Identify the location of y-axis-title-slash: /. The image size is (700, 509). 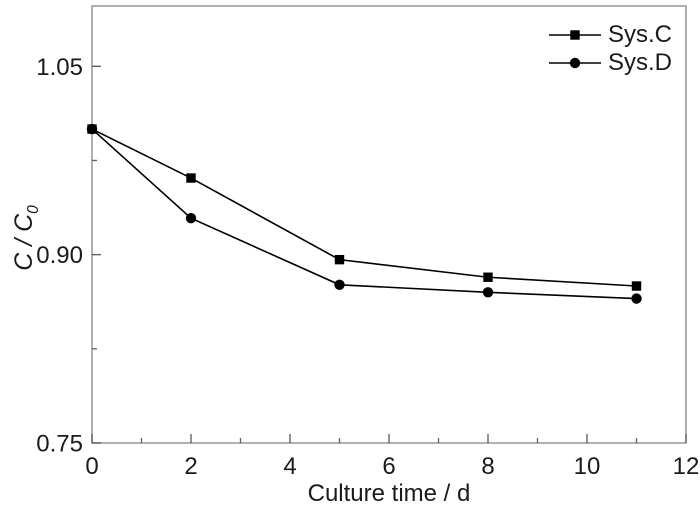
(24, 242).